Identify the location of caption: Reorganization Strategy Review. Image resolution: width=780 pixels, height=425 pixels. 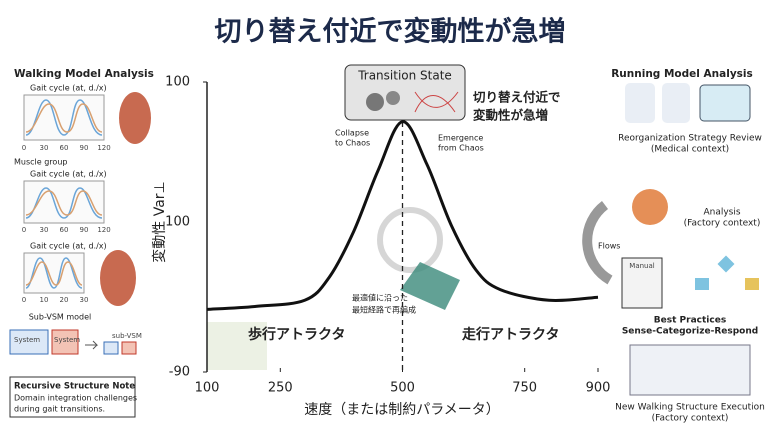
(690, 139).